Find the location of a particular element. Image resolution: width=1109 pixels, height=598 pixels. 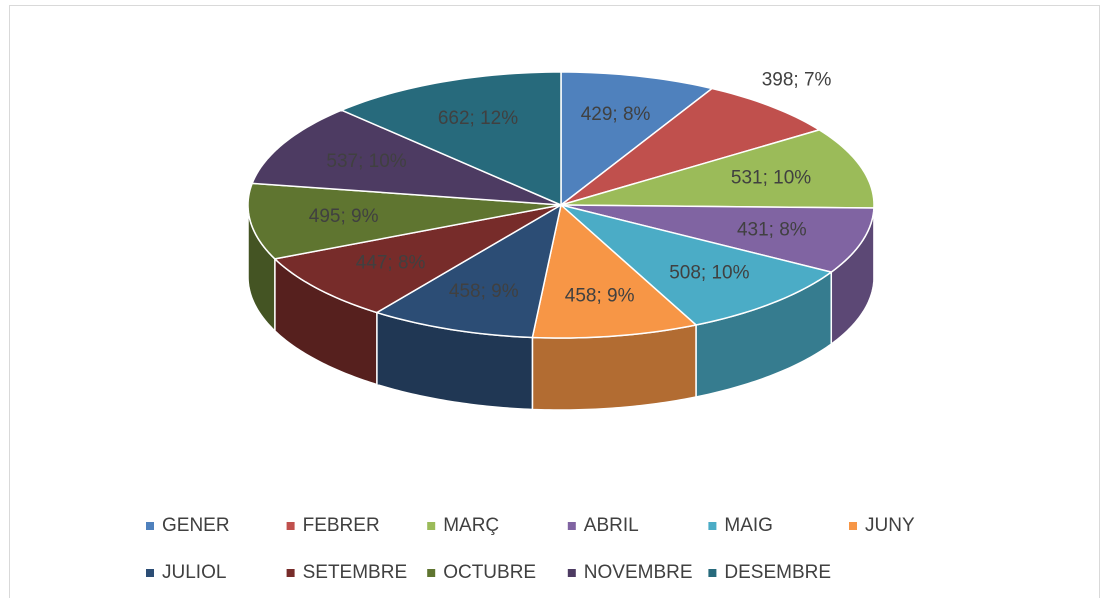

legend-label: MARÇ is located at coordinates (471, 525).